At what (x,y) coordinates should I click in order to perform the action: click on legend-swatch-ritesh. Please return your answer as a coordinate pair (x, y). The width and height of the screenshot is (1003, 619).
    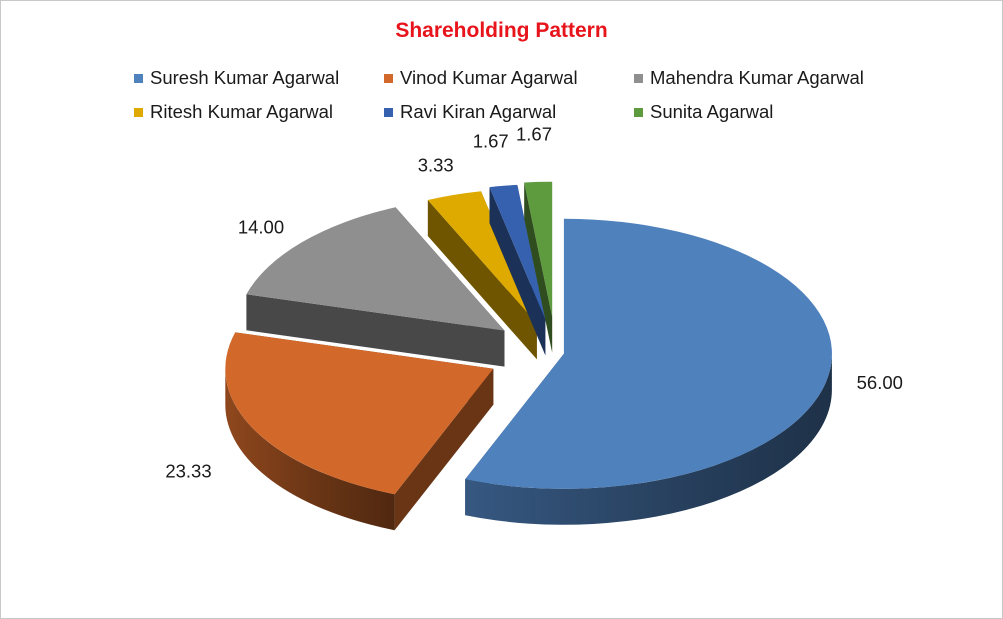
    Looking at the image, I should click on (138, 112).